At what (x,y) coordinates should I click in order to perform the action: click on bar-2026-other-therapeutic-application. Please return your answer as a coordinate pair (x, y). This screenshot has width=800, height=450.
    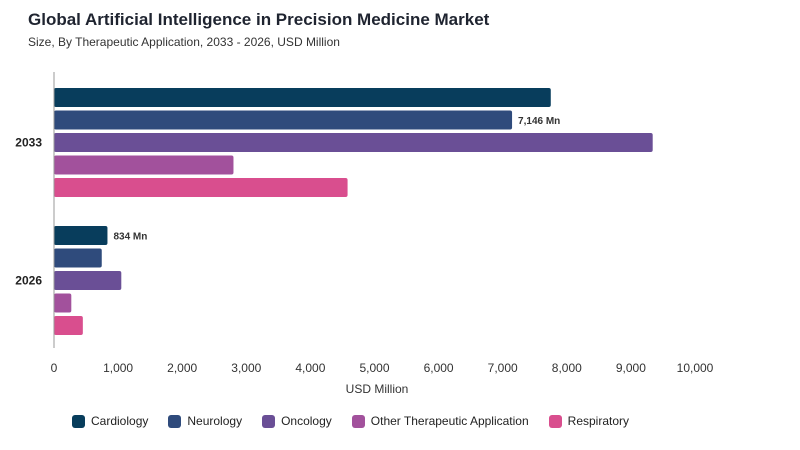
    Looking at the image, I should click on (63, 303).